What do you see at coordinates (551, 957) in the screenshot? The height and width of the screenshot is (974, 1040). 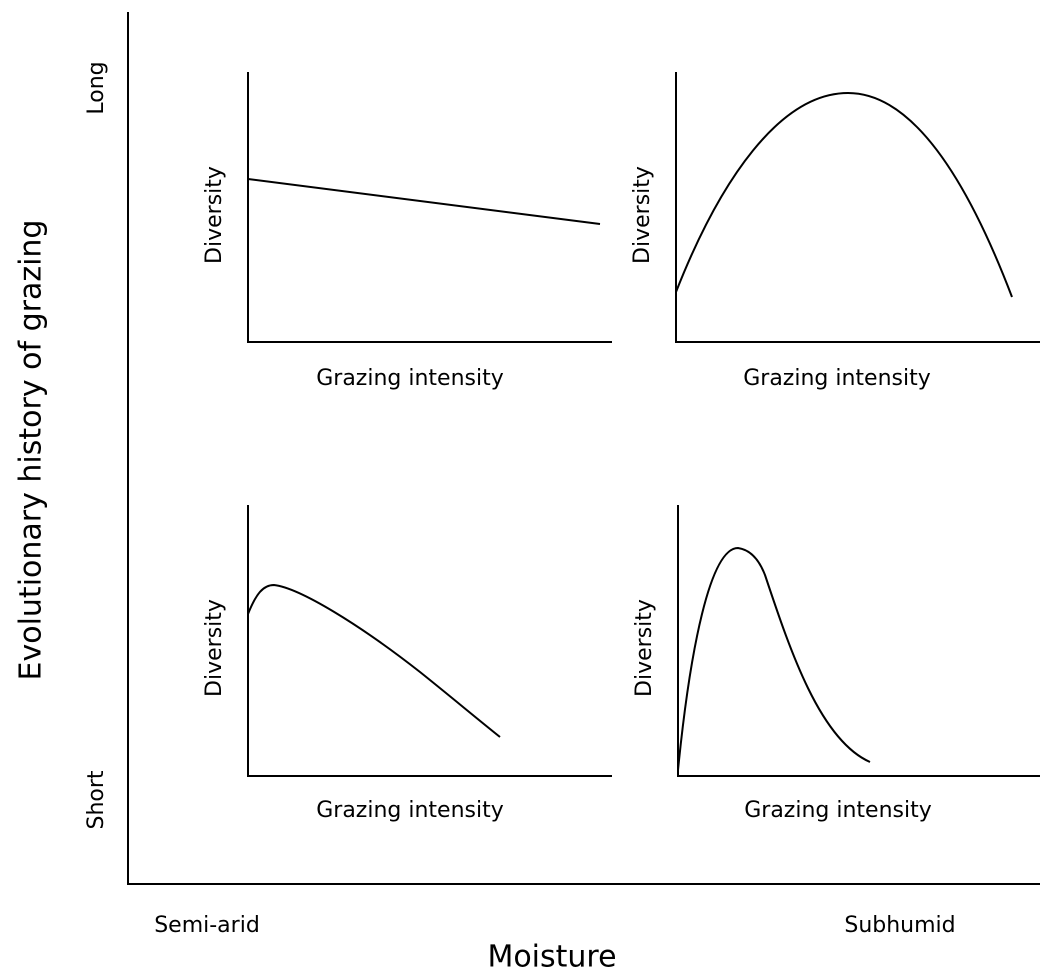 I see `x-axis-label: Moisture` at bounding box center [551, 957].